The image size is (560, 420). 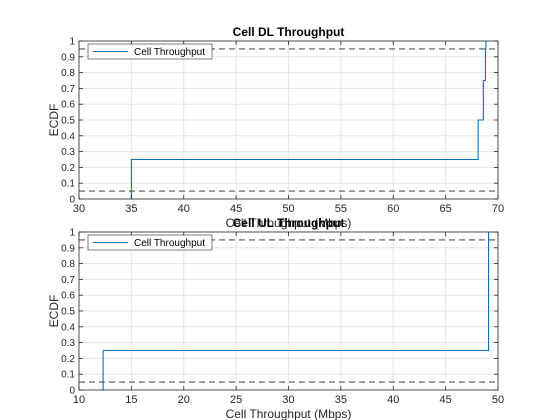 I want to click on x-tick-label: 25, so click(x=236, y=400).